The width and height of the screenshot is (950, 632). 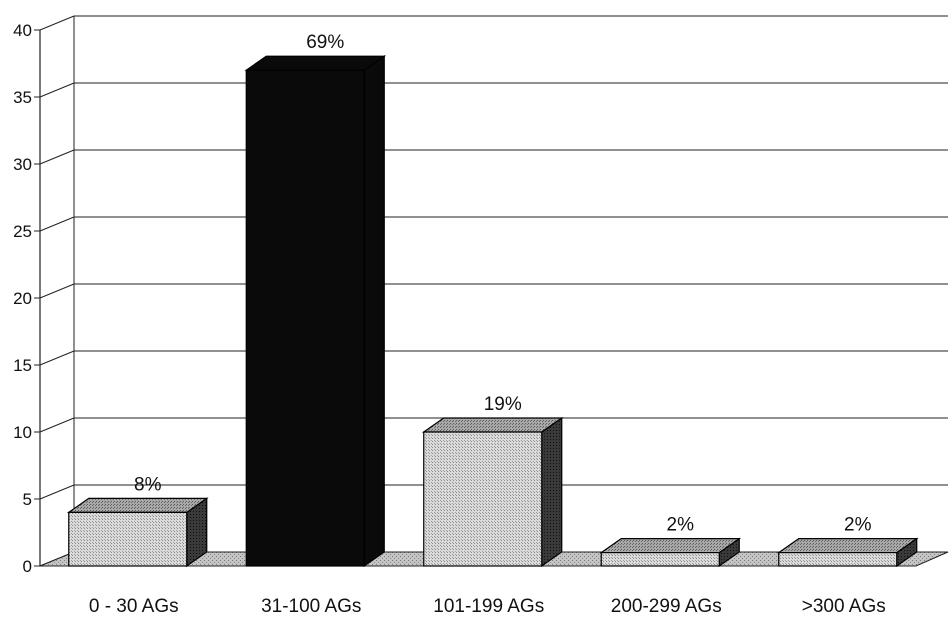 I want to click on y-tick-label: 5, so click(x=27, y=499).